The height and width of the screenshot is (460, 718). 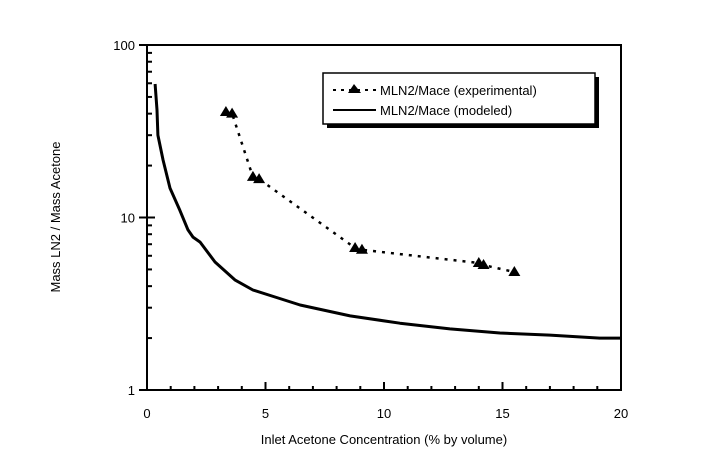 What do you see at coordinates (265, 413) in the screenshot?
I see `x-tick-label: 5` at bounding box center [265, 413].